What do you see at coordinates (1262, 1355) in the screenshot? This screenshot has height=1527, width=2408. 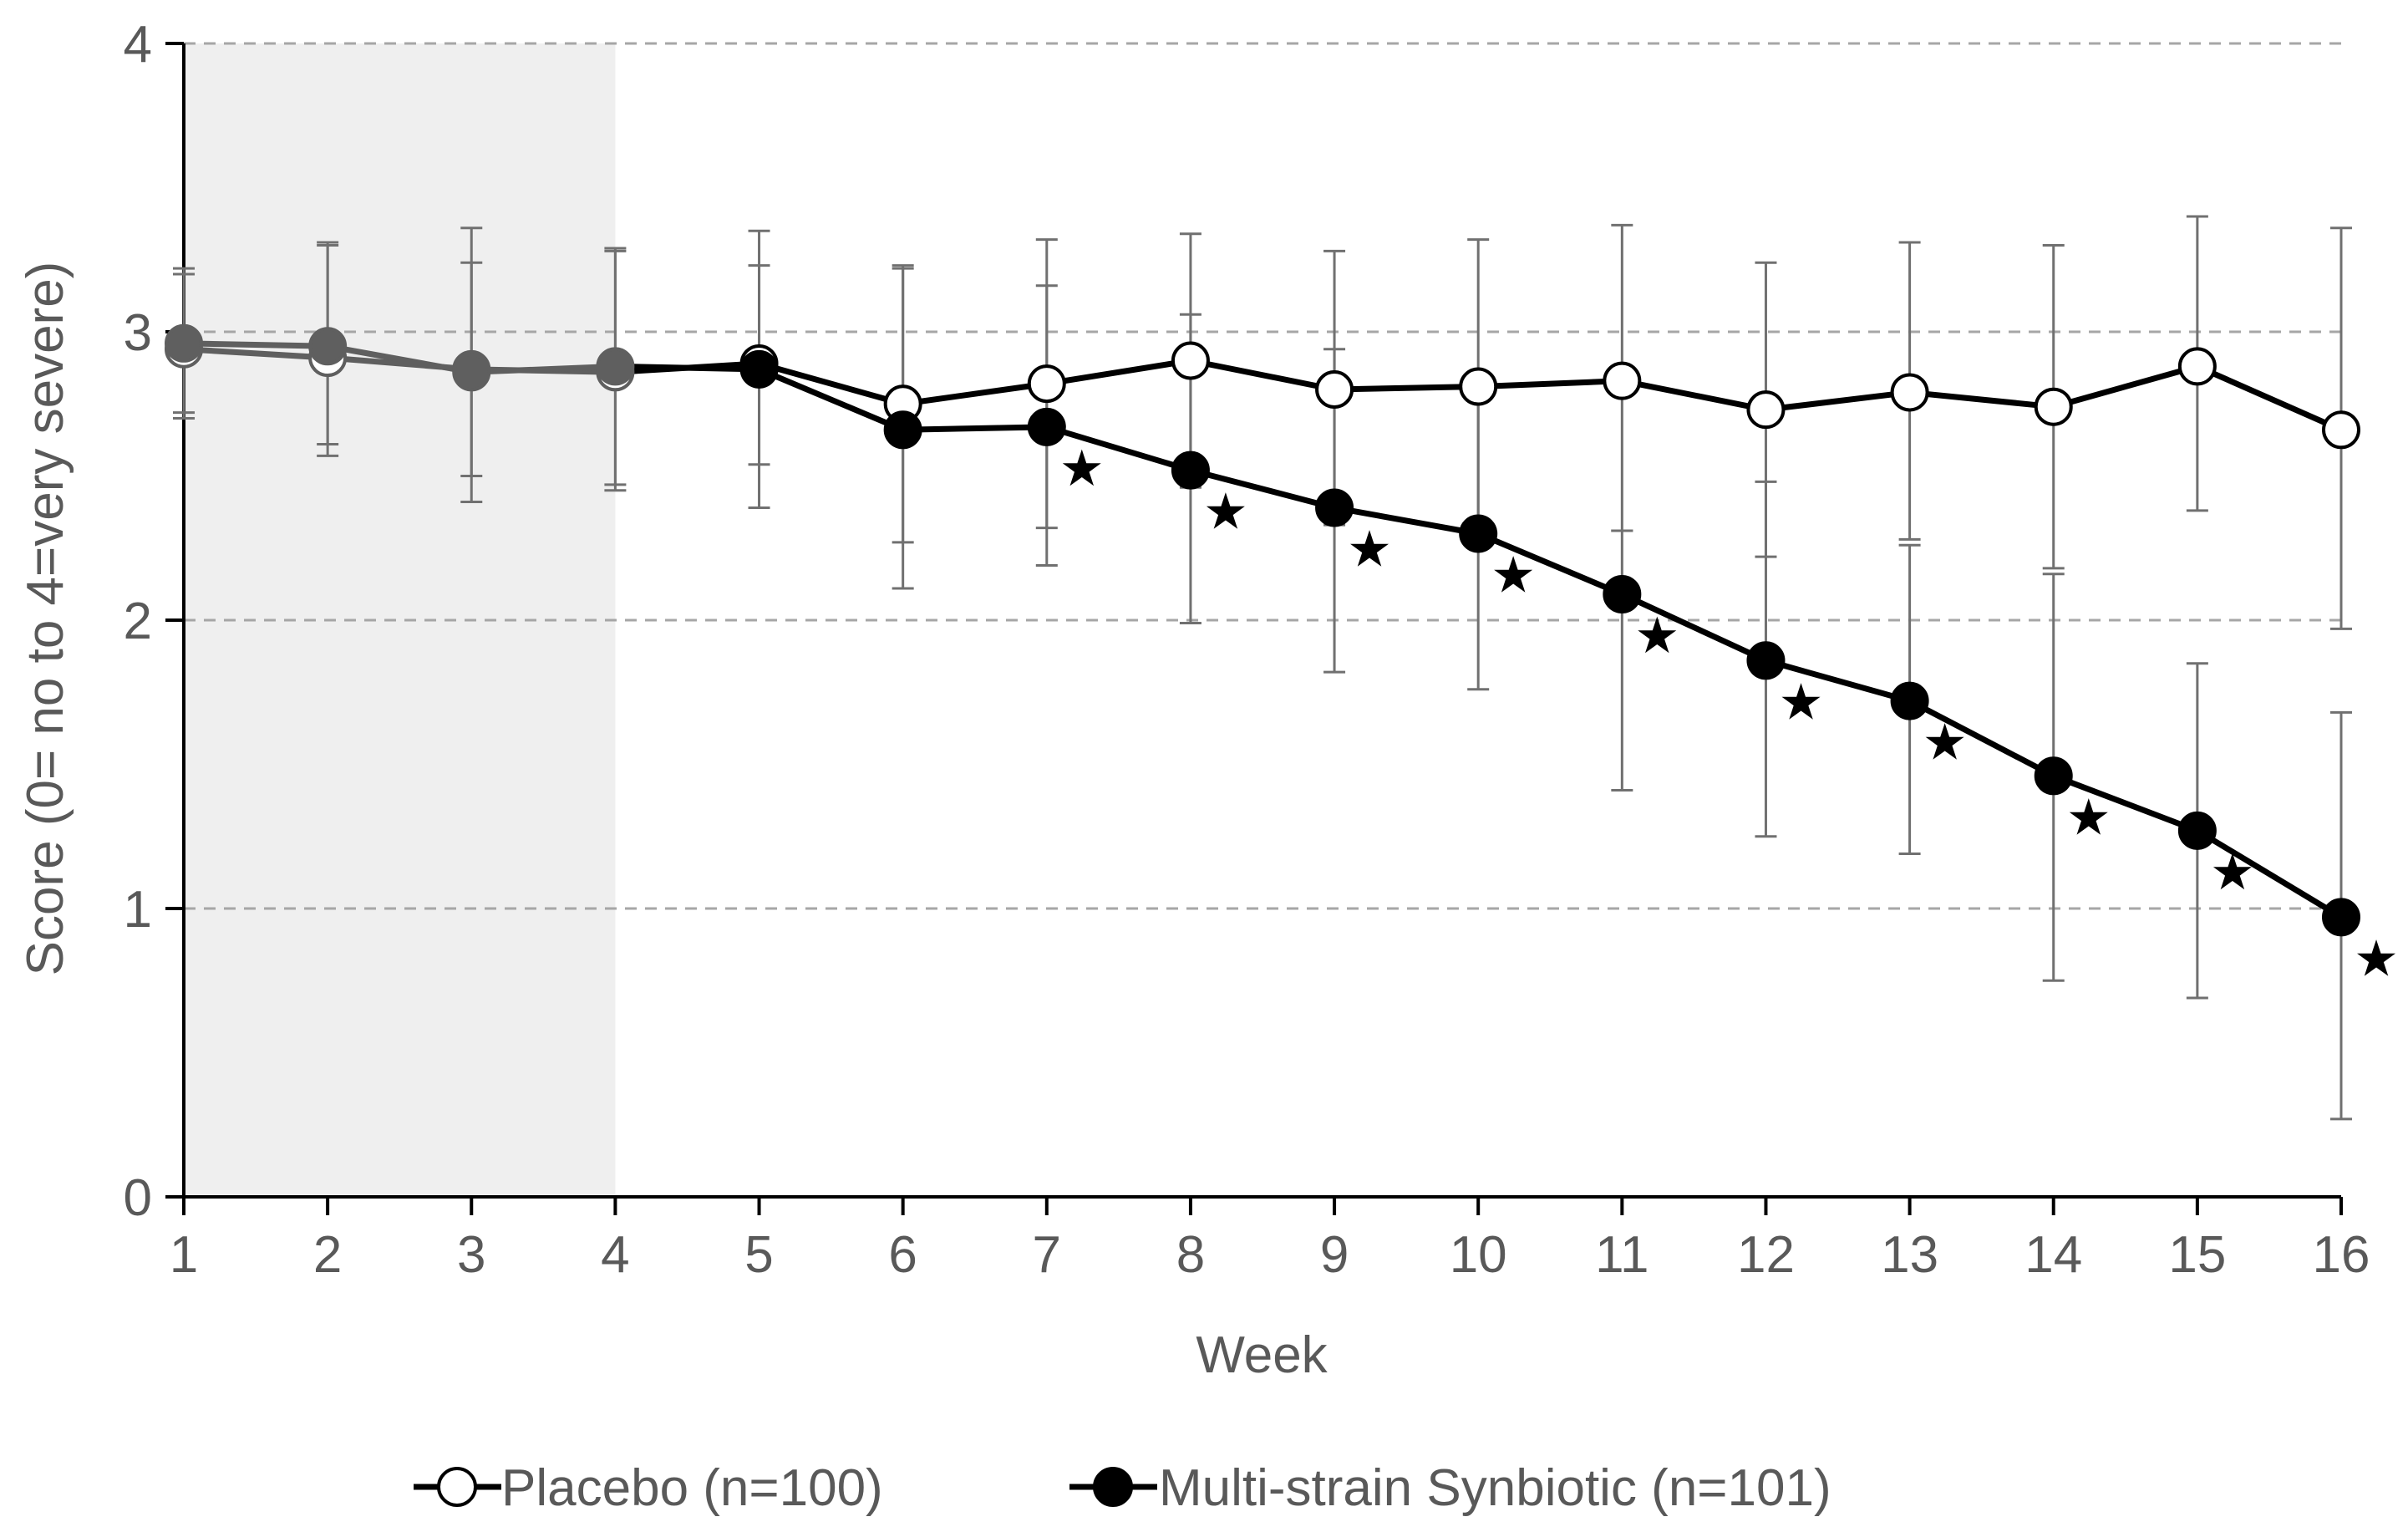 I see `x-axis-label: Week` at bounding box center [1262, 1355].